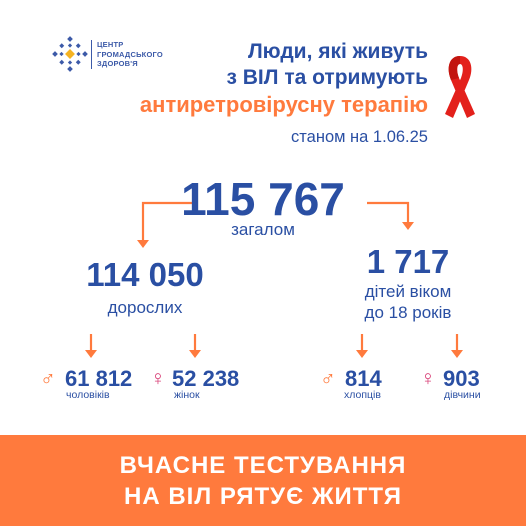 The image size is (526, 526). What do you see at coordinates (167, 220) in the screenshot?
I see `arrow-to-adults` at bounding box center [167, 220].